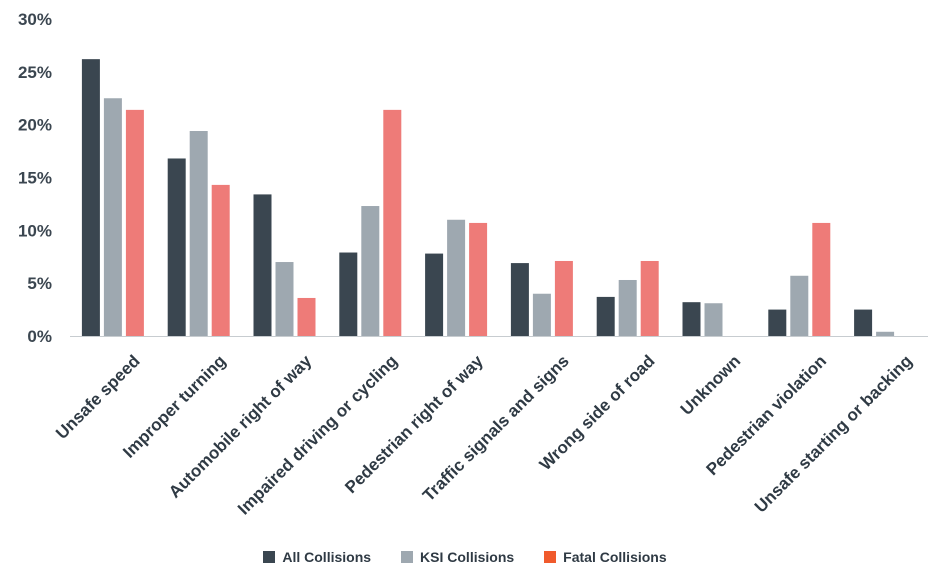 Image resolution: width=930 pixels, height=569 pixels. I want to click on legend-label: All Collisions, so click(327, 557).